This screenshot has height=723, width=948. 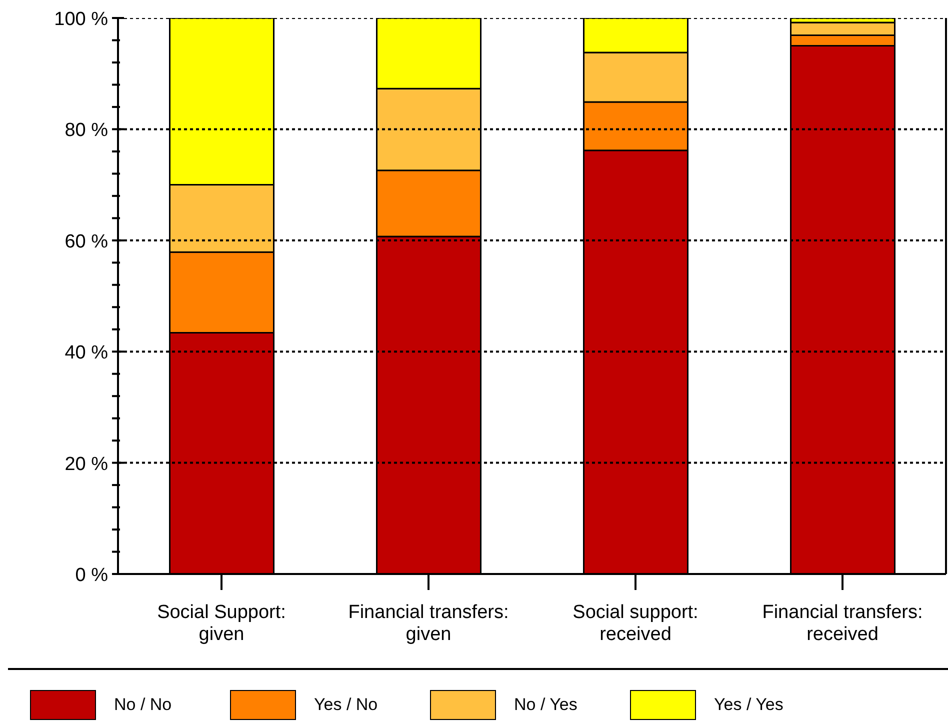 I want to click on y-tick-label: 80 %, so click(x=86, y=131).